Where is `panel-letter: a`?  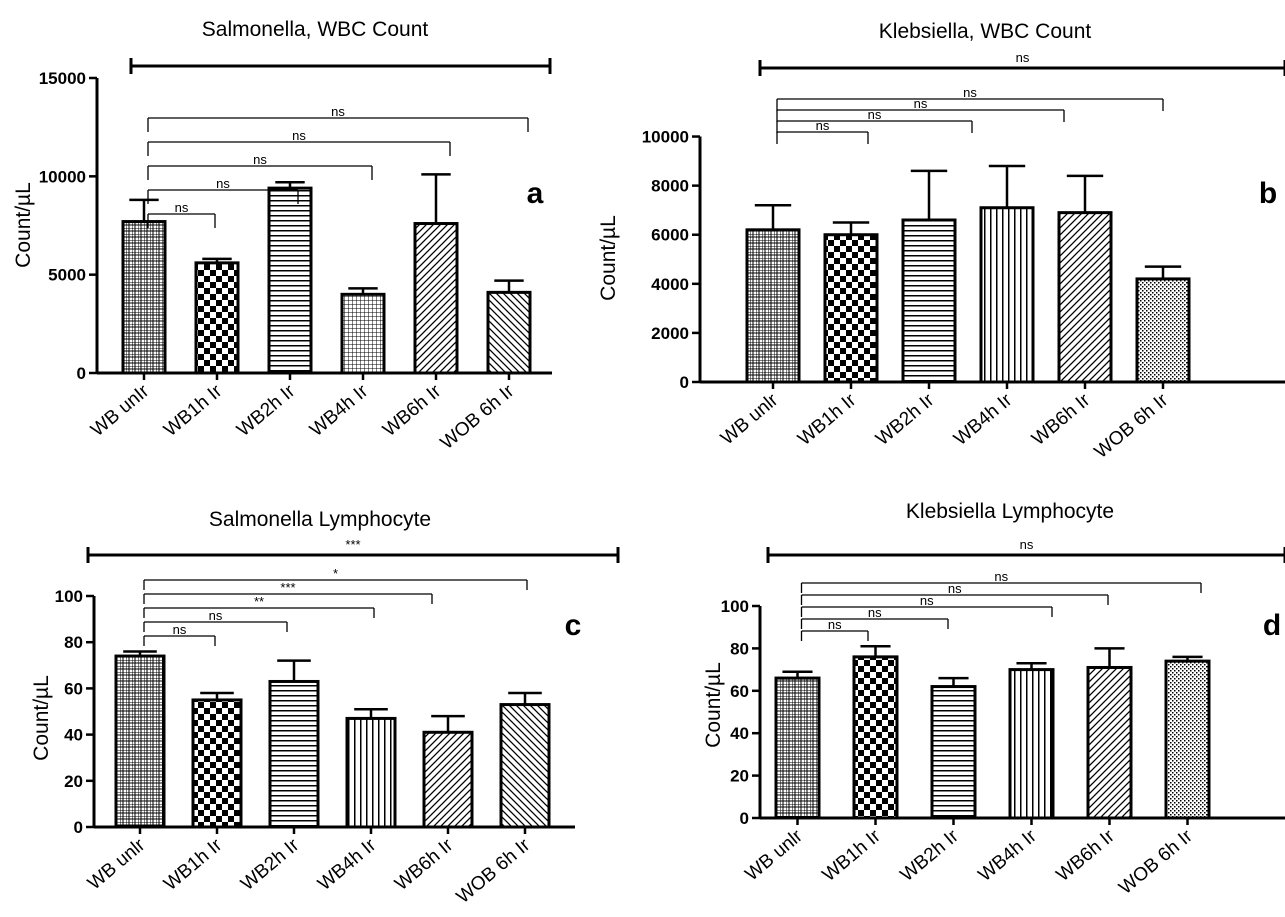
panel-letter: a is located at coordinates (535, 193).